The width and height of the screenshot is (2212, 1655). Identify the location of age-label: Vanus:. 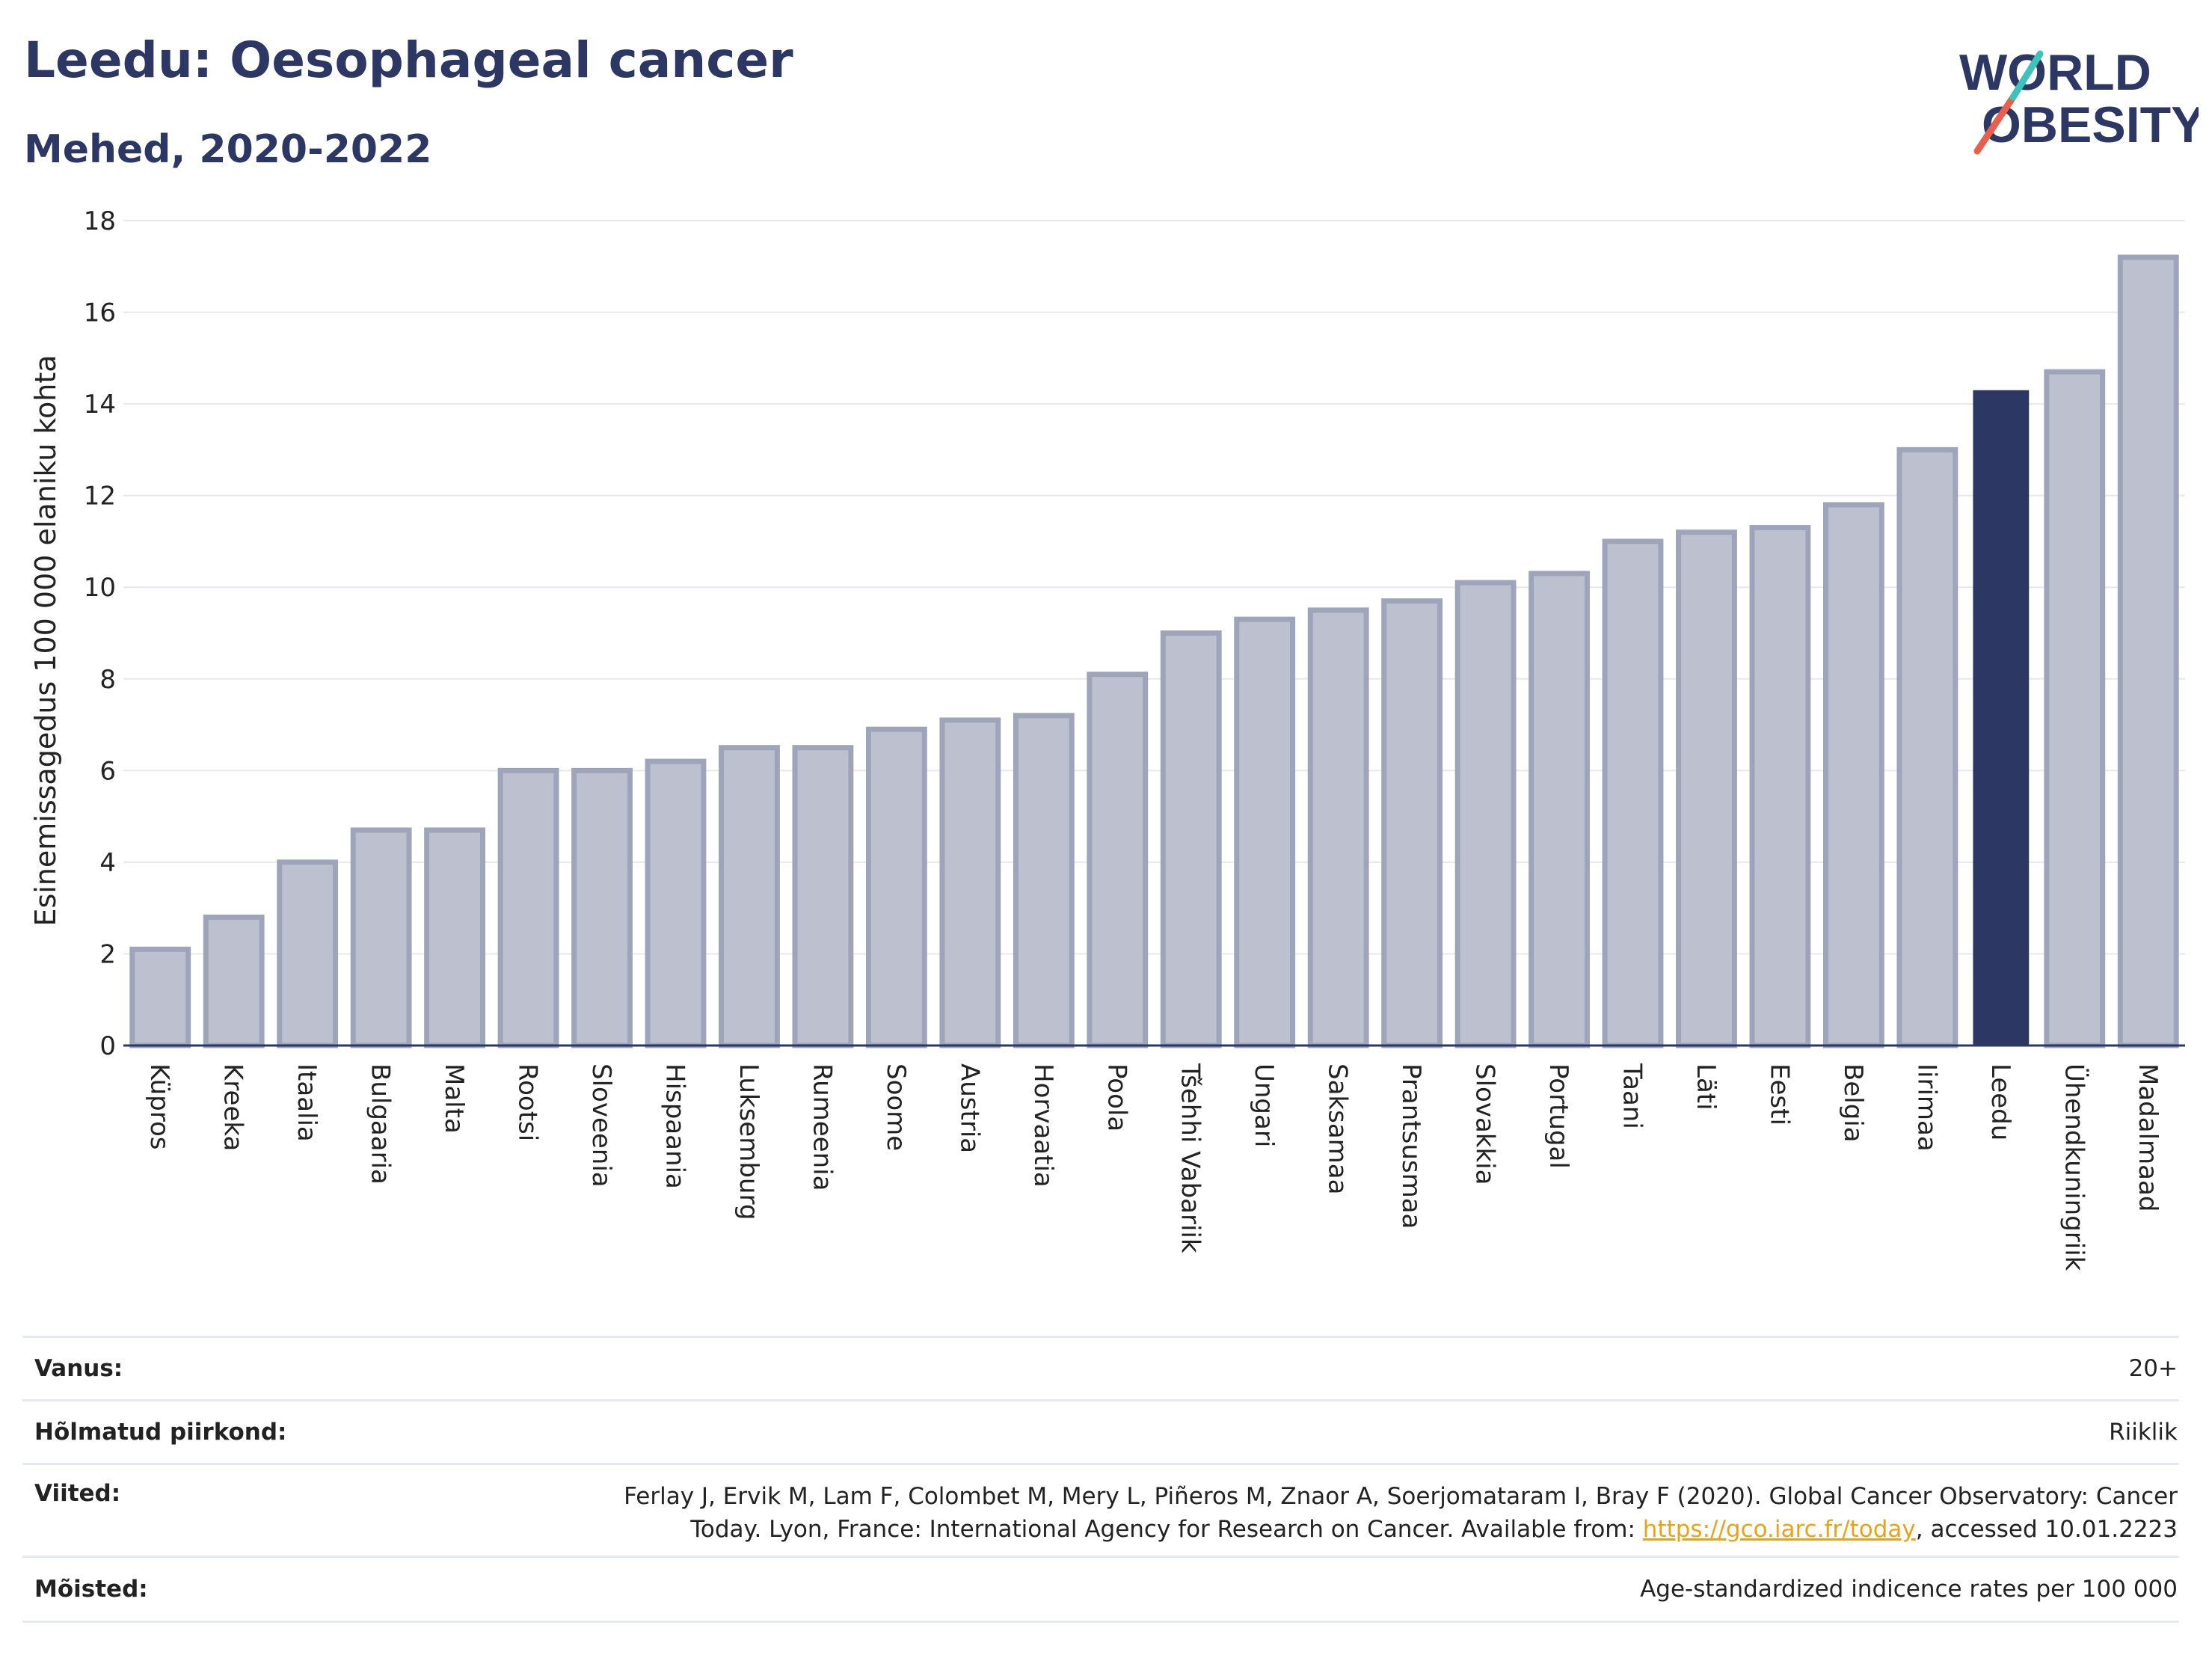
(78, 1368).